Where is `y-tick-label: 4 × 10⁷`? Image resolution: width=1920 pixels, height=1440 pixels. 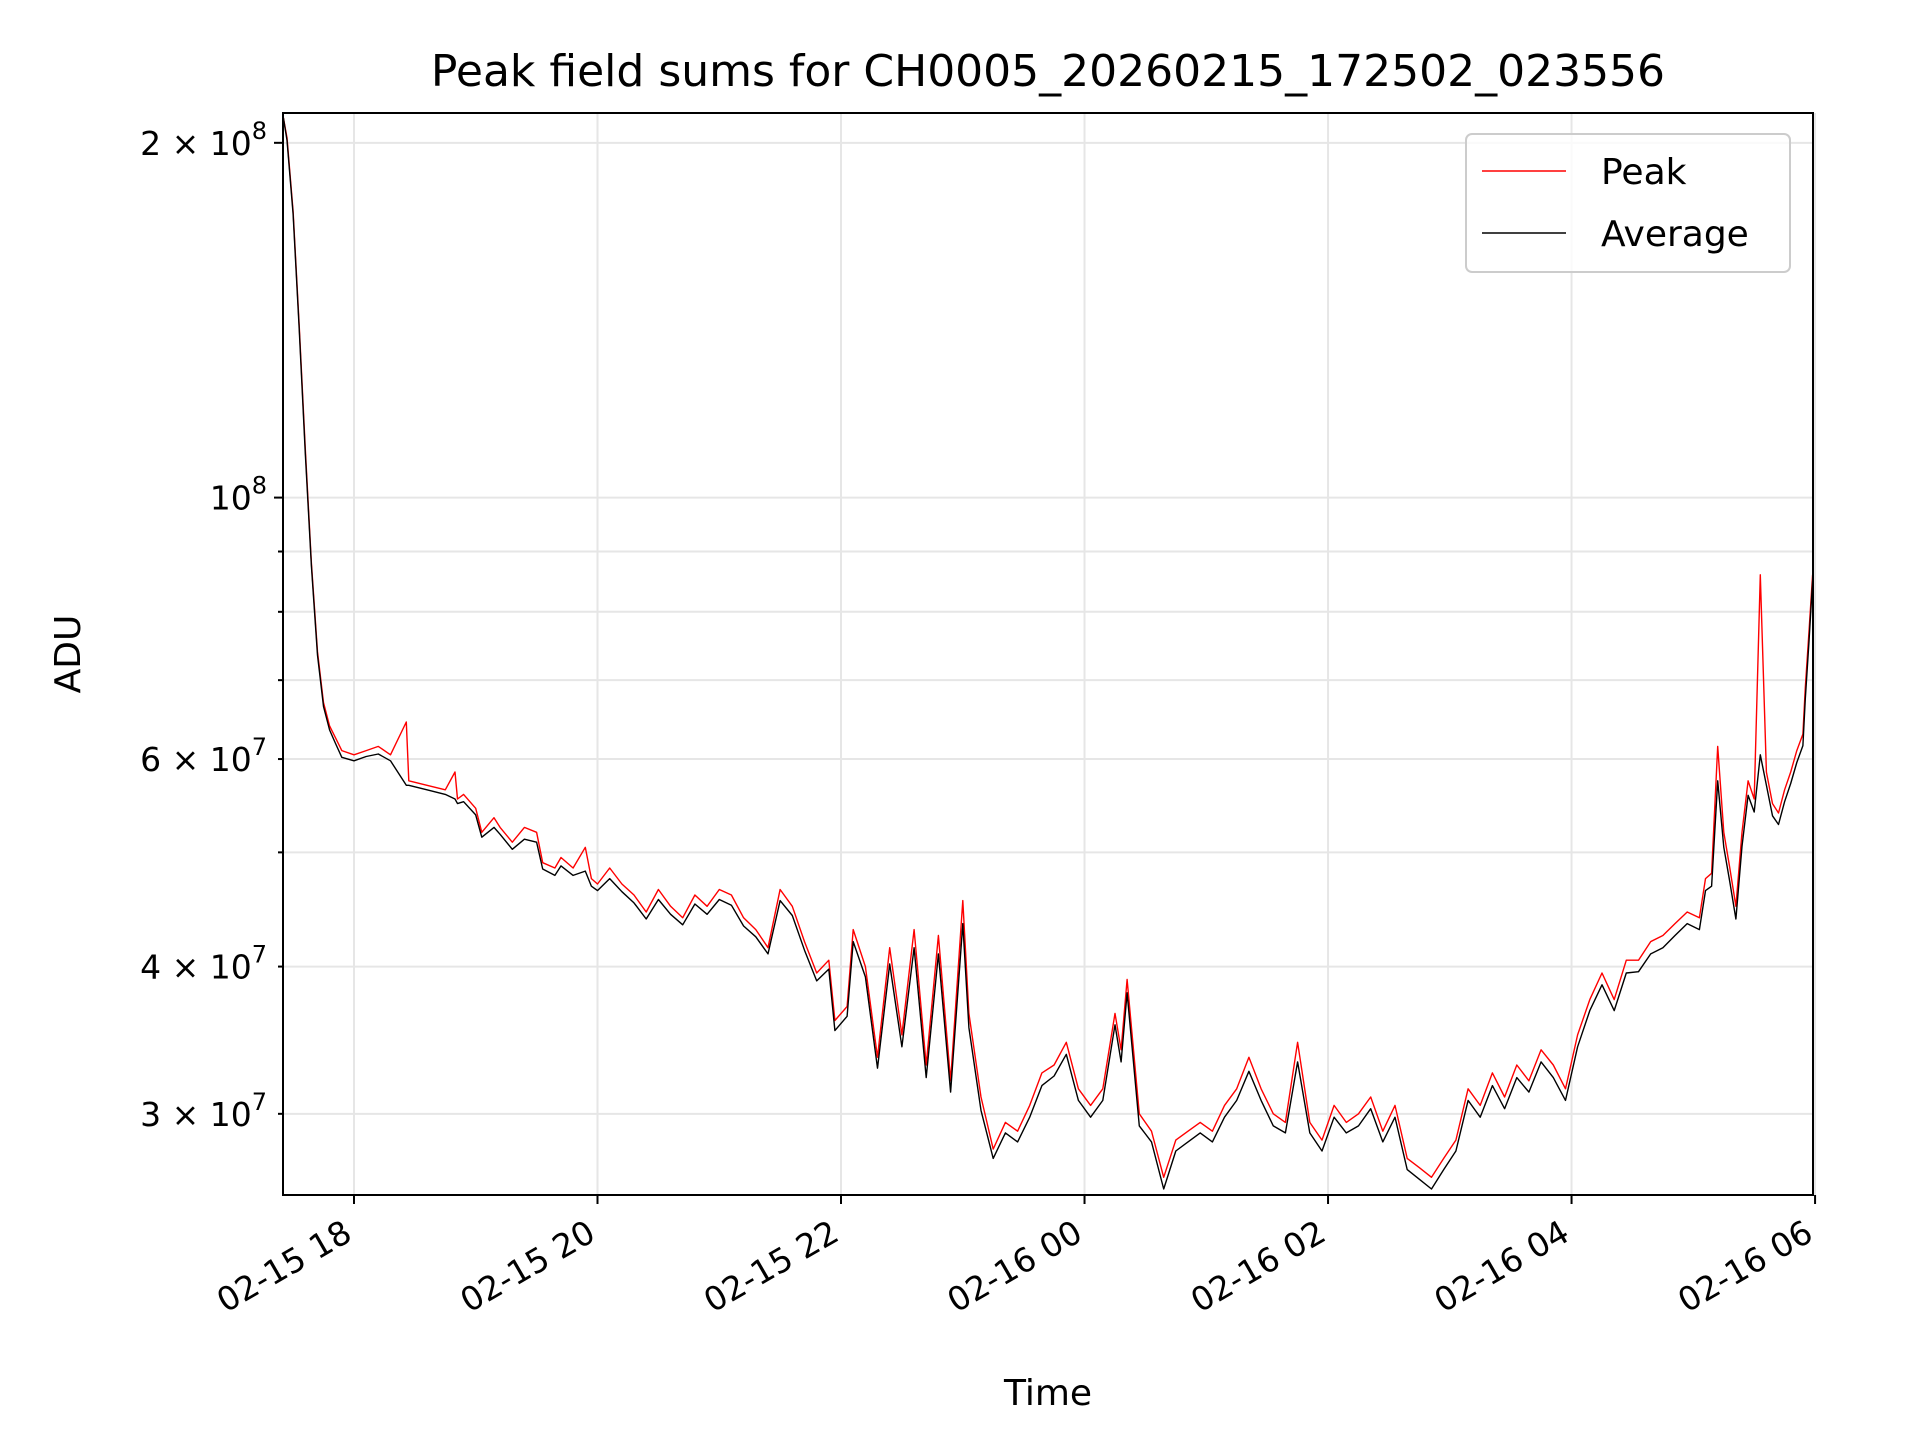 y-tick-label: 4 × 10⁷ is located at coordinates (203, 964).